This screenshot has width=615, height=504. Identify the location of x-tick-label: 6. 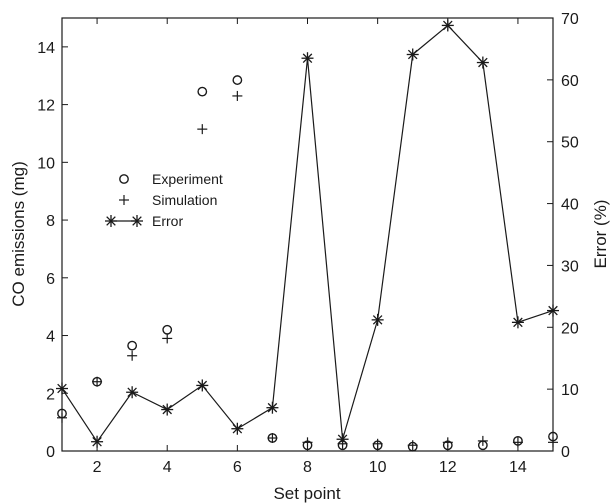
(237, 467).